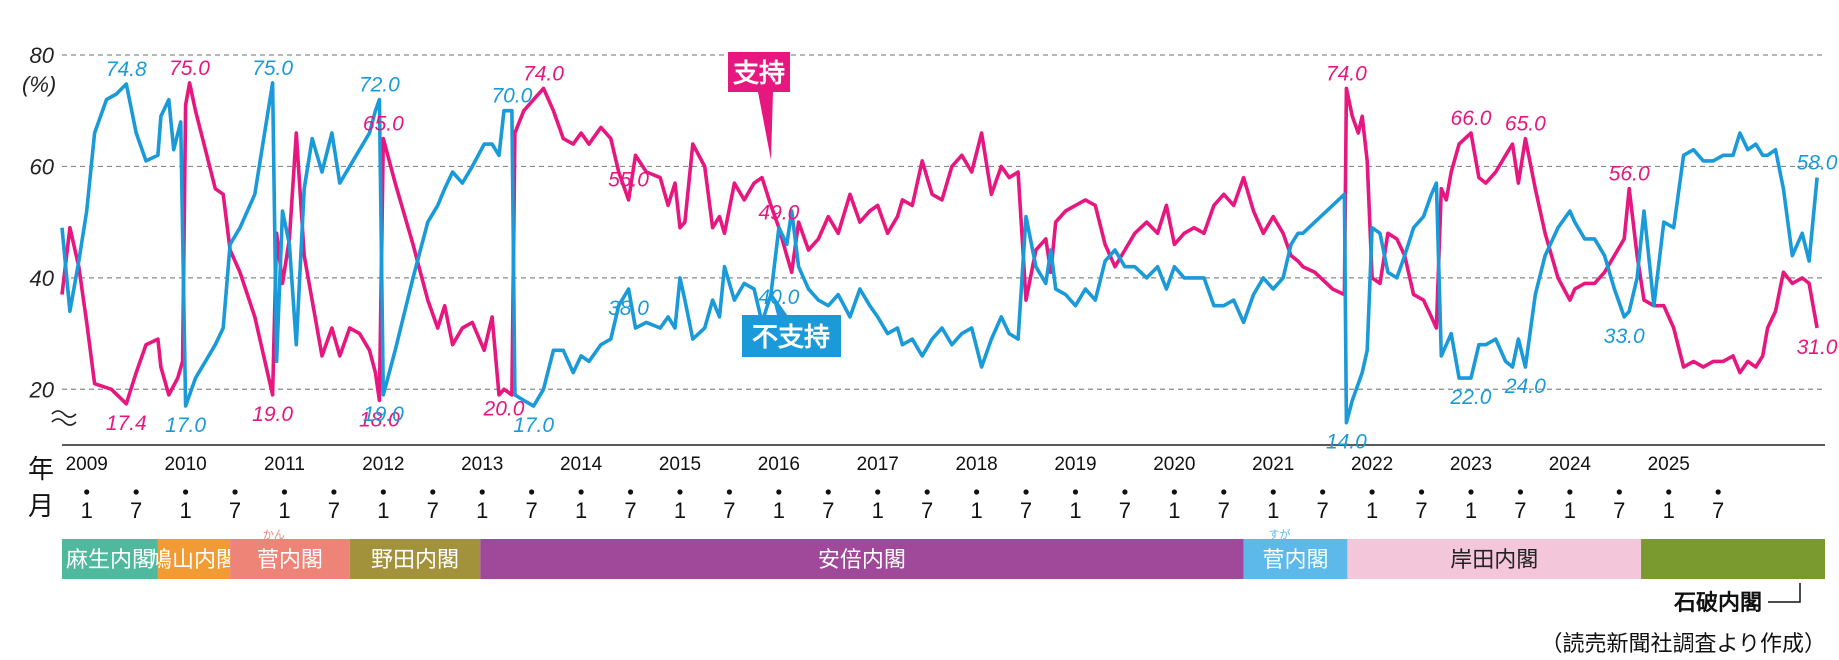  Describe the element at coordinates (1669, 464) in the screenshot. I see `year-label-2025: 2025` at that location.